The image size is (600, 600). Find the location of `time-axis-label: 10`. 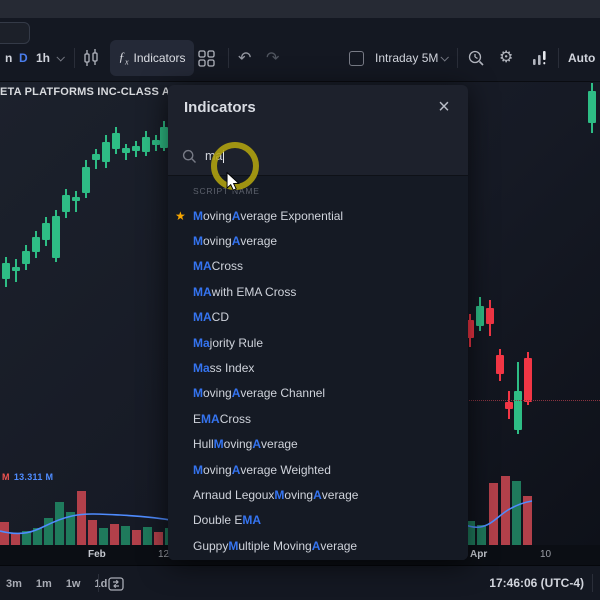

time-axis-label: 10 is located at coordinates (546, 554).